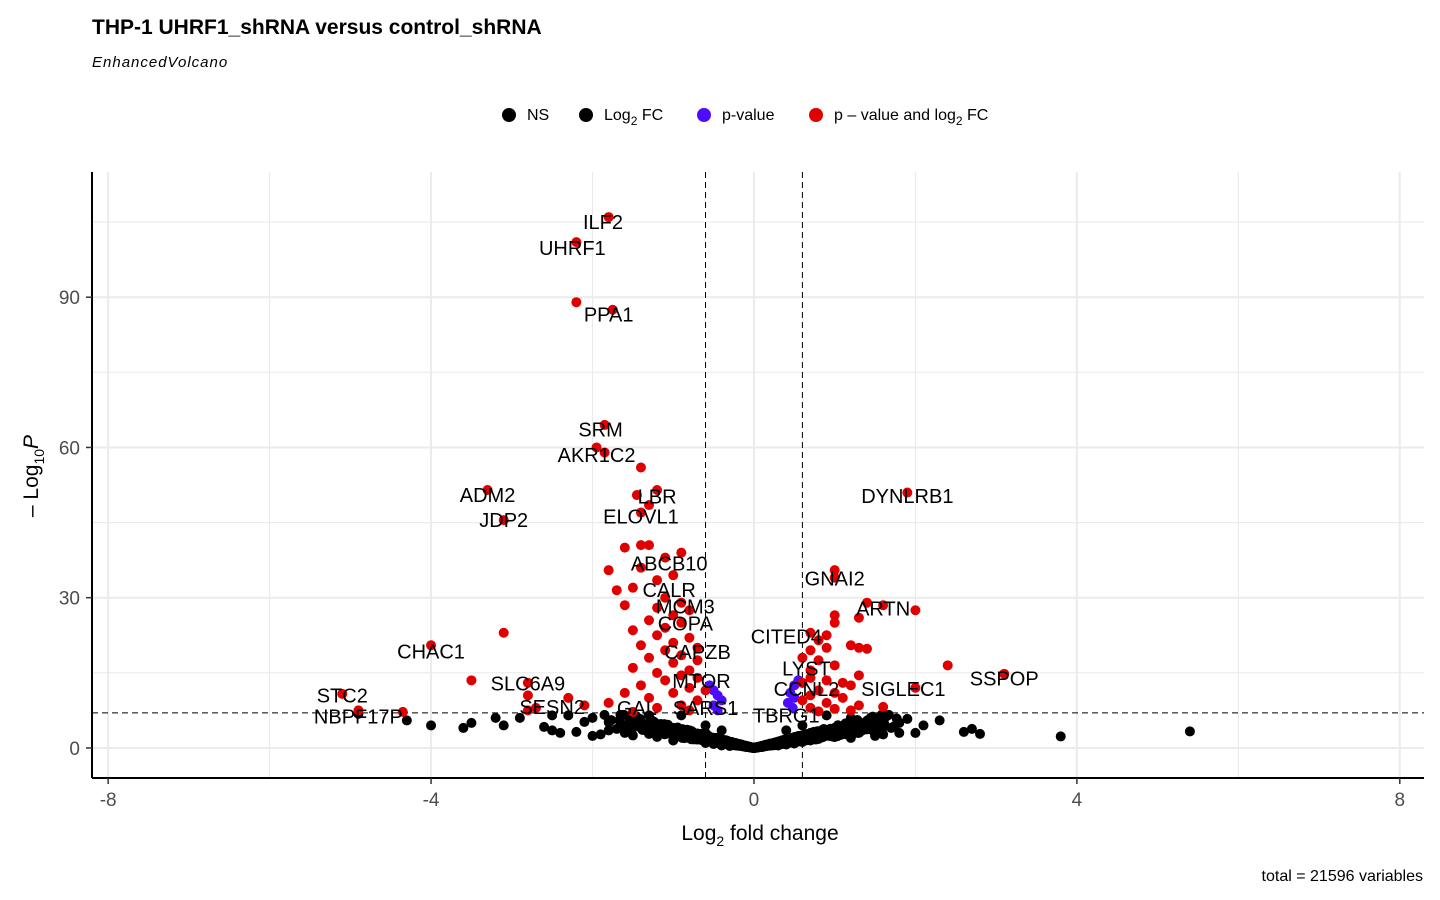 The image size is (1440, 900). What do you see at coordinates (488, 496) in the screenshot?
I see `gene-label: ADM2` at bounding box center [488, 496].